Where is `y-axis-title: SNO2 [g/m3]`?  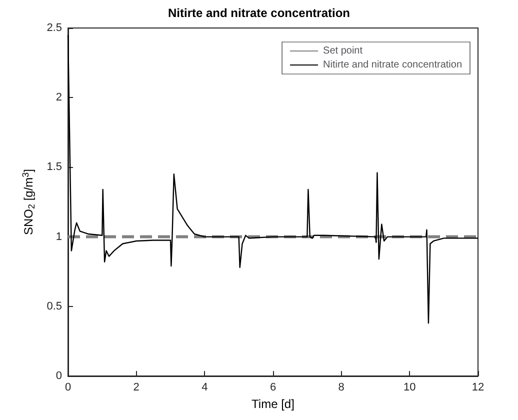 y-axis-title: SNO2 [g/m3] is located at coordinates (28, 202).